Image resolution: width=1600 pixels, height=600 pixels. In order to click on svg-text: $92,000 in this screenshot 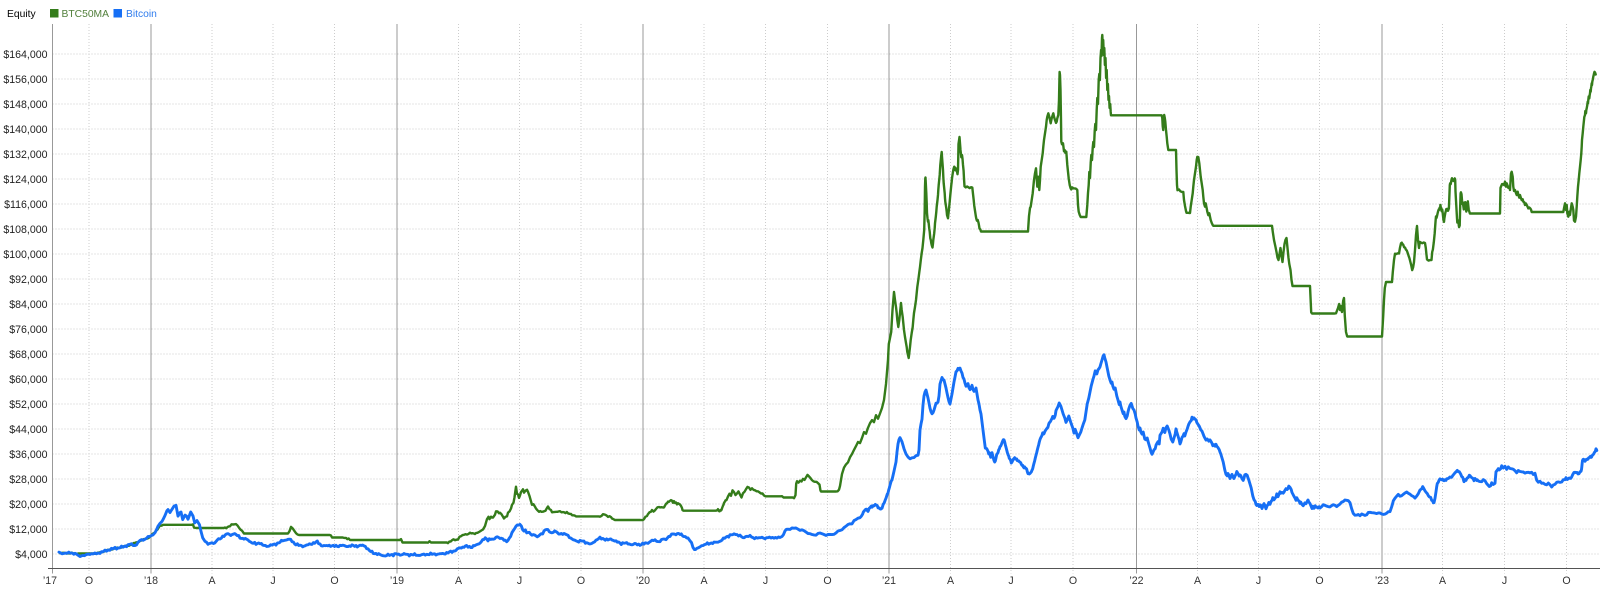, I will do `click(28, 280)`.